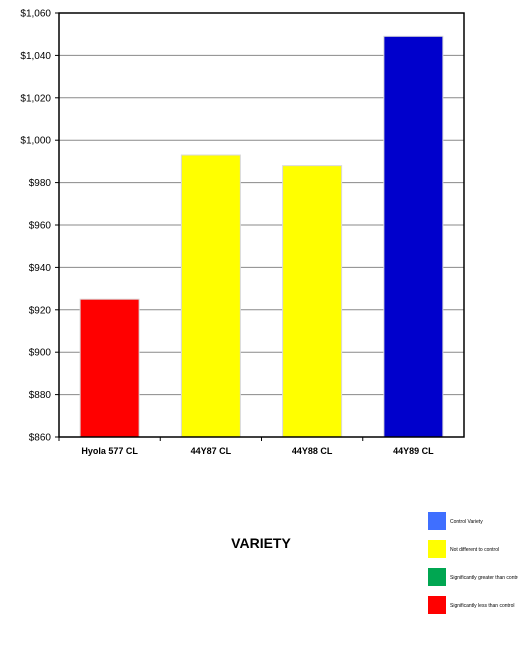  I want to click on y-tick-label: $900, so click(40, 353).